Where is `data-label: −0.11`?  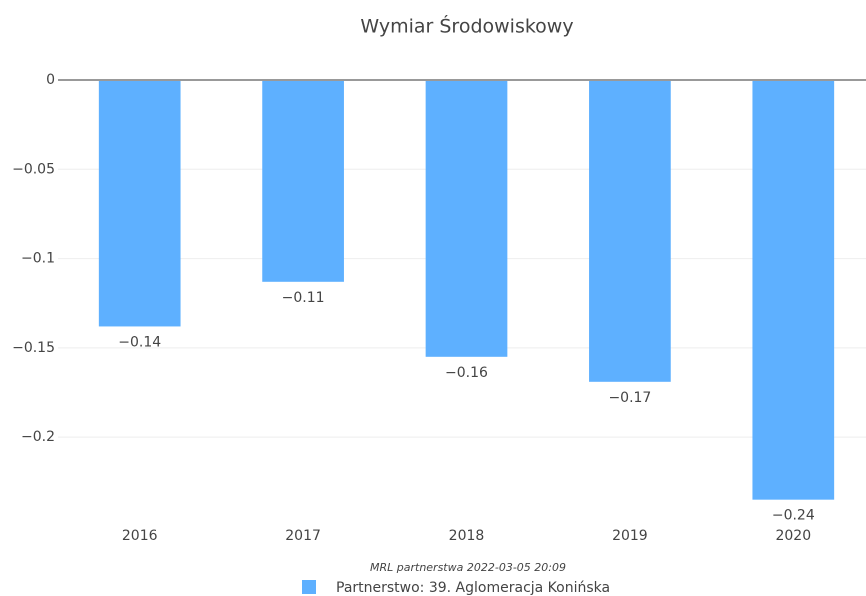
data-label: −0.11 is located at coordinates (303, 298).